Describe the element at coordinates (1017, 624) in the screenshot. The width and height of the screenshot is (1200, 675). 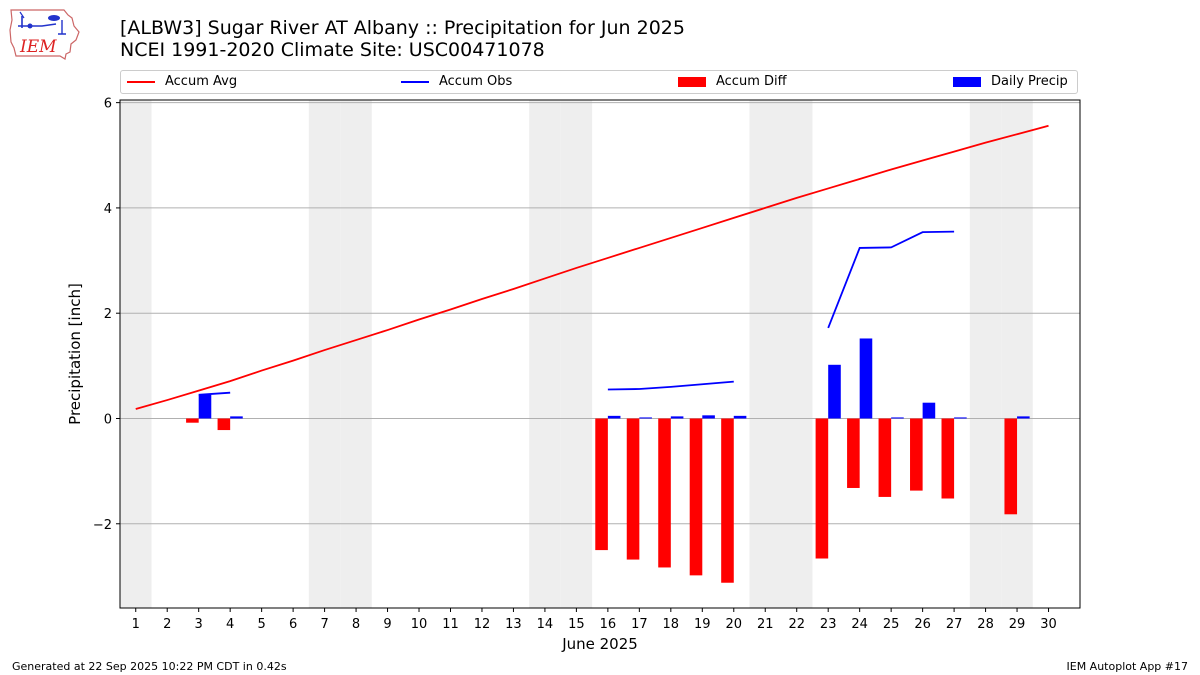
I see `xtick-label-29: 29` at that location.